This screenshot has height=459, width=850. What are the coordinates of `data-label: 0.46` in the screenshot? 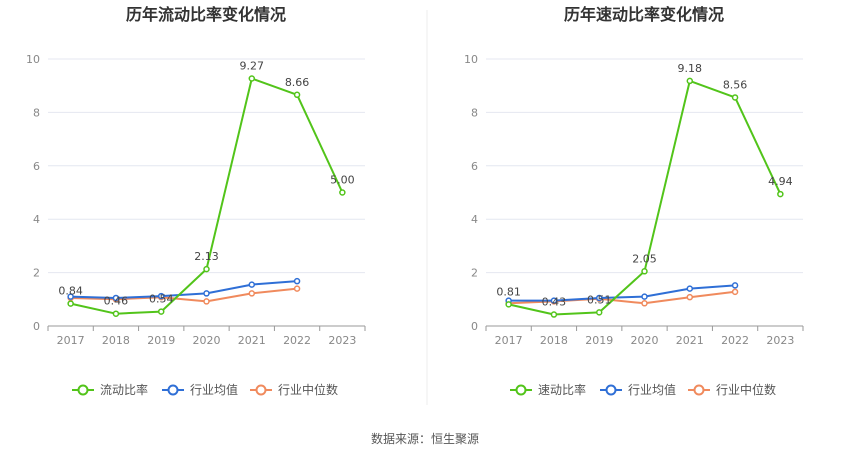 It's located at (116, 301).